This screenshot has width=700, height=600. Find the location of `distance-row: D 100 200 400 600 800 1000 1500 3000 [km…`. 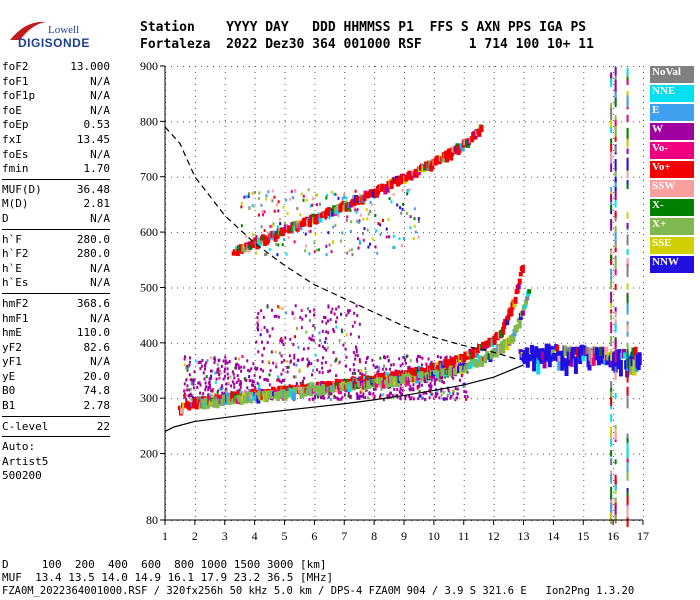

distance-row: D 100 200 400 600 800 1000 1500 3000 [km… is located at coordinates (164, 564).